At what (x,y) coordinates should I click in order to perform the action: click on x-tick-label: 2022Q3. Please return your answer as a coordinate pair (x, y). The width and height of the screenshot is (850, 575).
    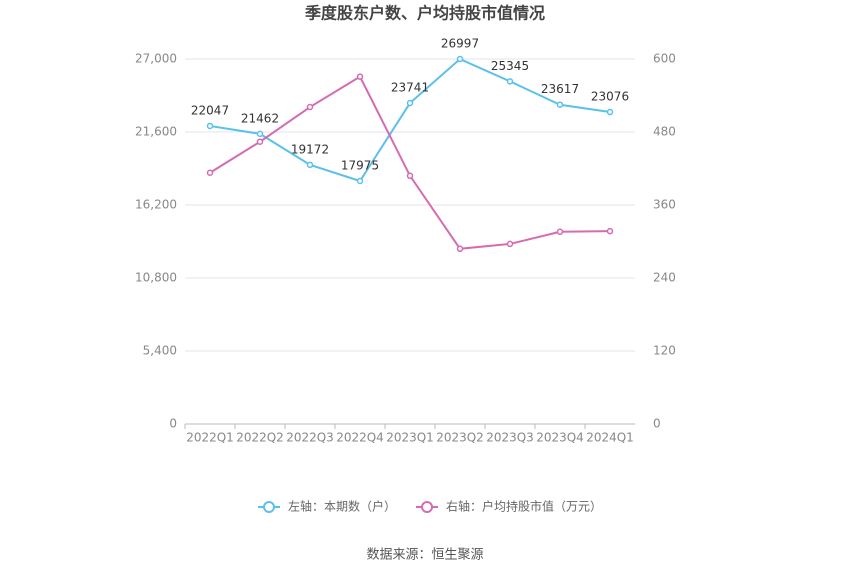
    Looking at the image, I should click on (310, 438).